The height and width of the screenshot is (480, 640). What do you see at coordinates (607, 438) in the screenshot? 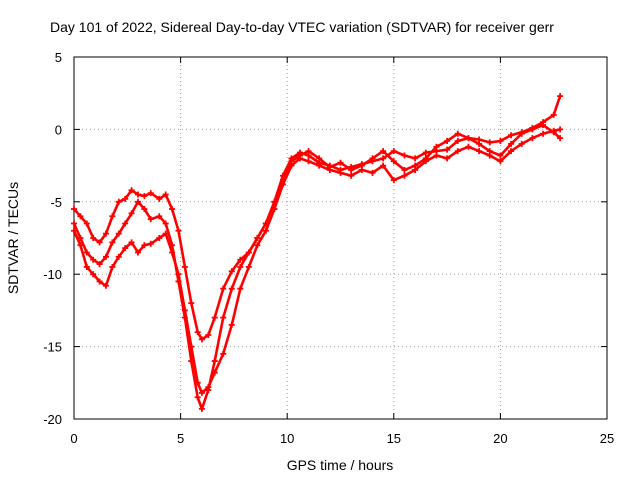
I see `x-tick-label: 25` at bounding box center [607, 438].